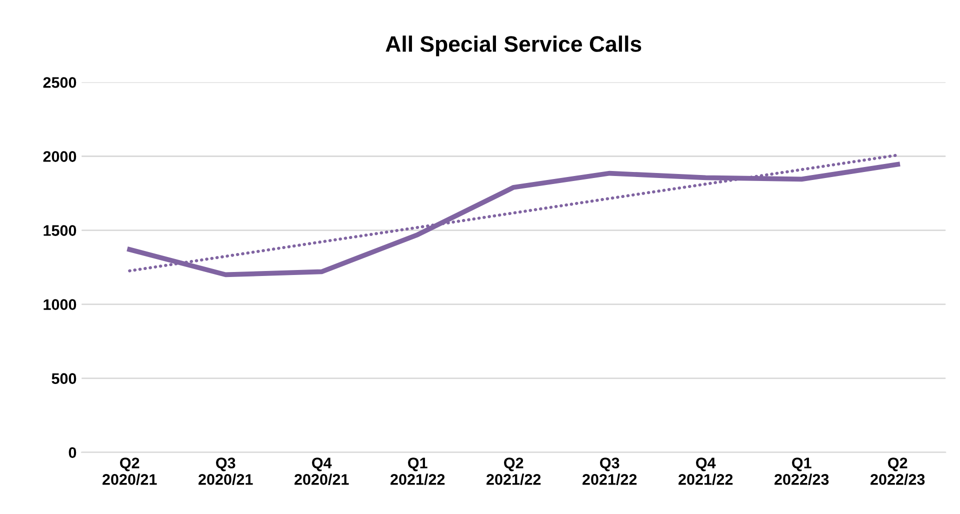 The image size is (960, 514). Describe the element at coordinates (72, 452) in the screenshot. I see `y-tick-label: 0` at that location.